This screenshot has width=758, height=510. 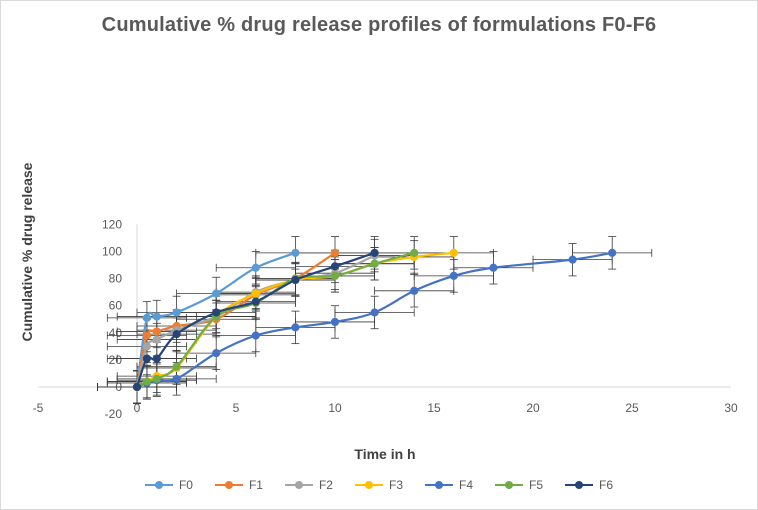 I want to click on legend-label-f6: F6, so click(x=606, y=485).